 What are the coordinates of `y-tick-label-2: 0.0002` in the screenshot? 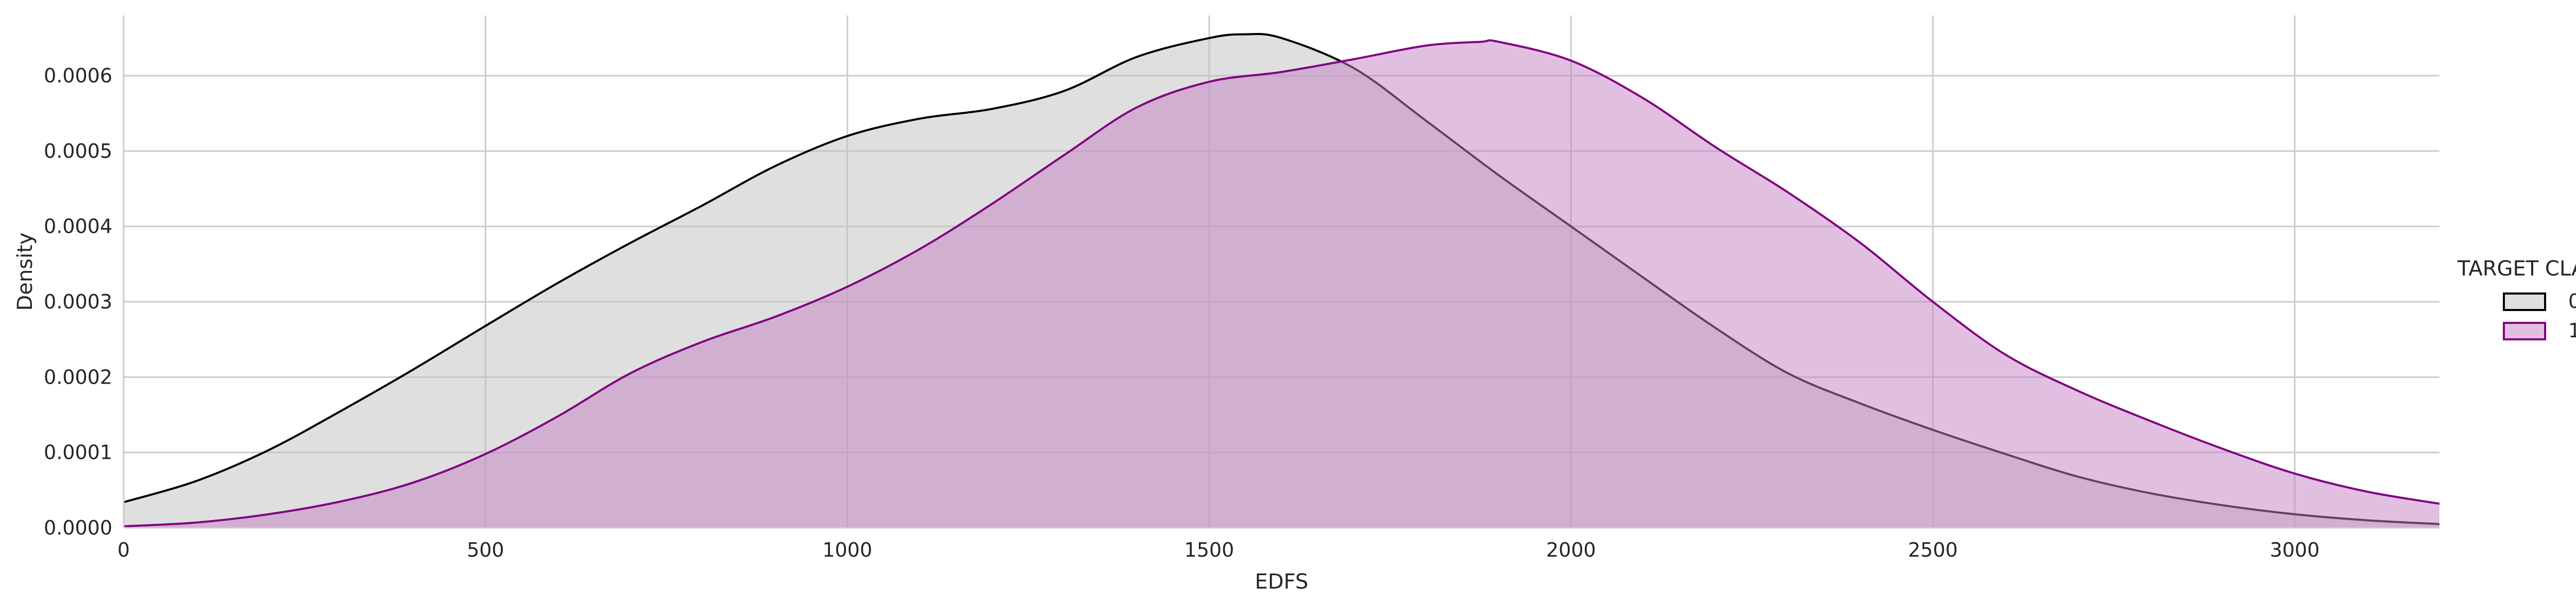 It's located at (78, 377).